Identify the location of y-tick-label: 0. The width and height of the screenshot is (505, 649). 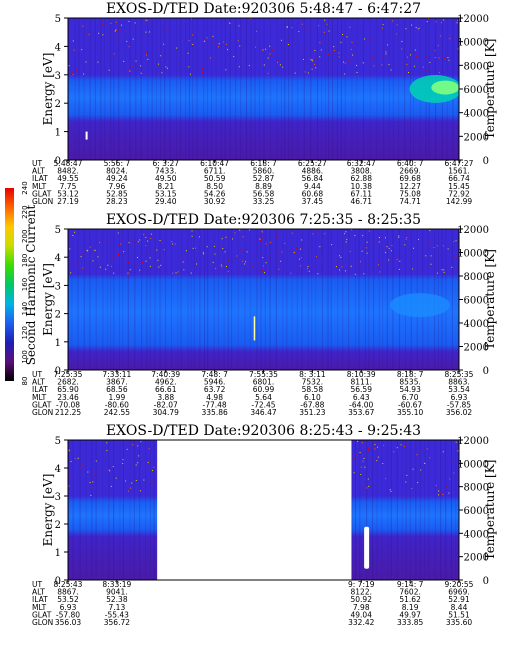
(58, 161).